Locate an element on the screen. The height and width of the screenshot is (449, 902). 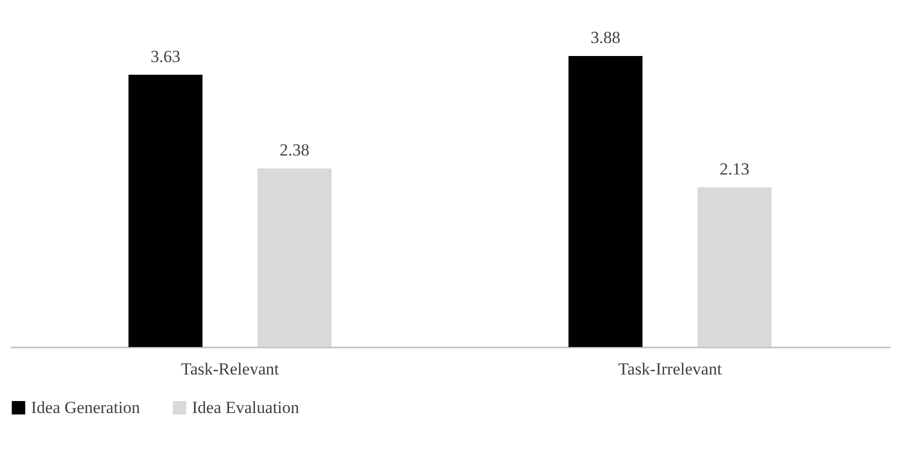
legend-label: Idea Evaluation is located at coordinates (246, 407).